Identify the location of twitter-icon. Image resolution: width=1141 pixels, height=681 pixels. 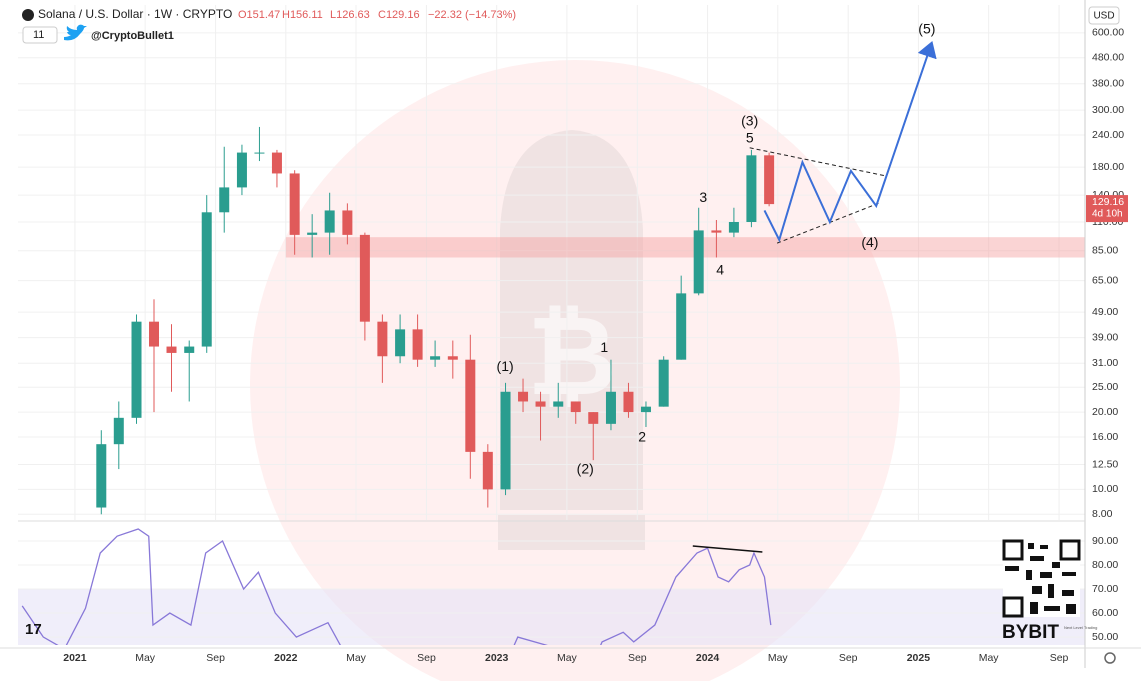
(75, 32).